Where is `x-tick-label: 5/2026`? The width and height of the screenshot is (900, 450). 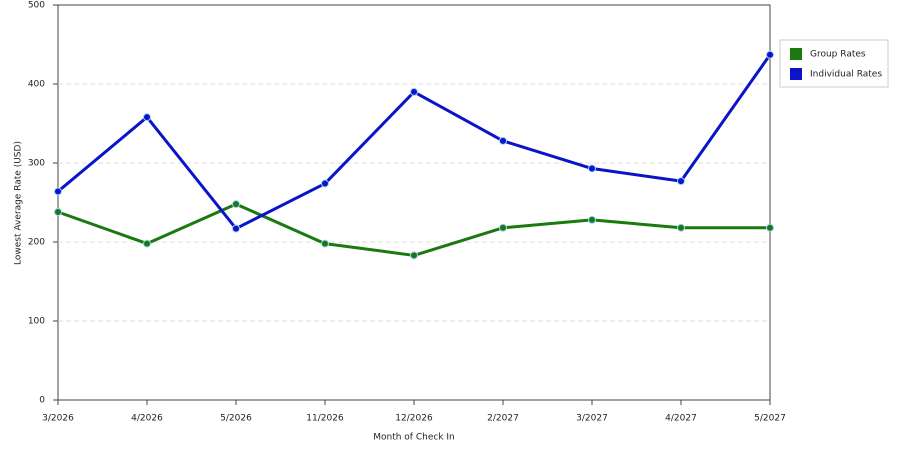
x-tick-label: 5/2026 is located at coordinates (236, 419).